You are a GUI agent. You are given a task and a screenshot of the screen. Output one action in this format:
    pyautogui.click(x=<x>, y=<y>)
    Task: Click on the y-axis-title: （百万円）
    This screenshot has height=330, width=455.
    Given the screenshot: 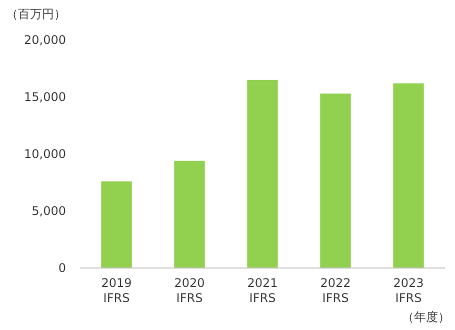 What is the action you would take?
    pyautogui.click(x=36, y=14)
    